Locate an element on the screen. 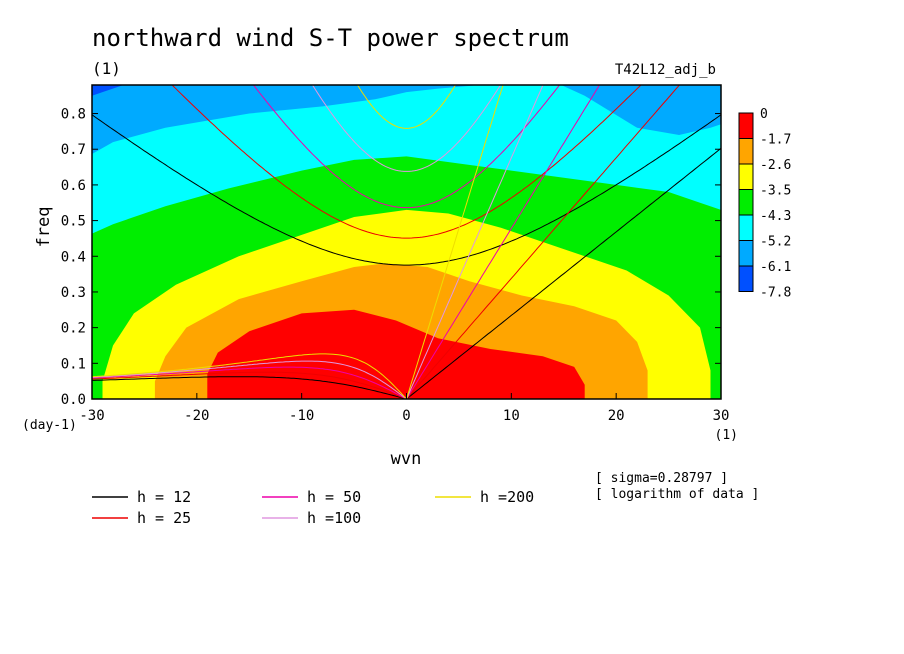  colorbar-label-7: -7.8 is located at coordinates (775, 293).